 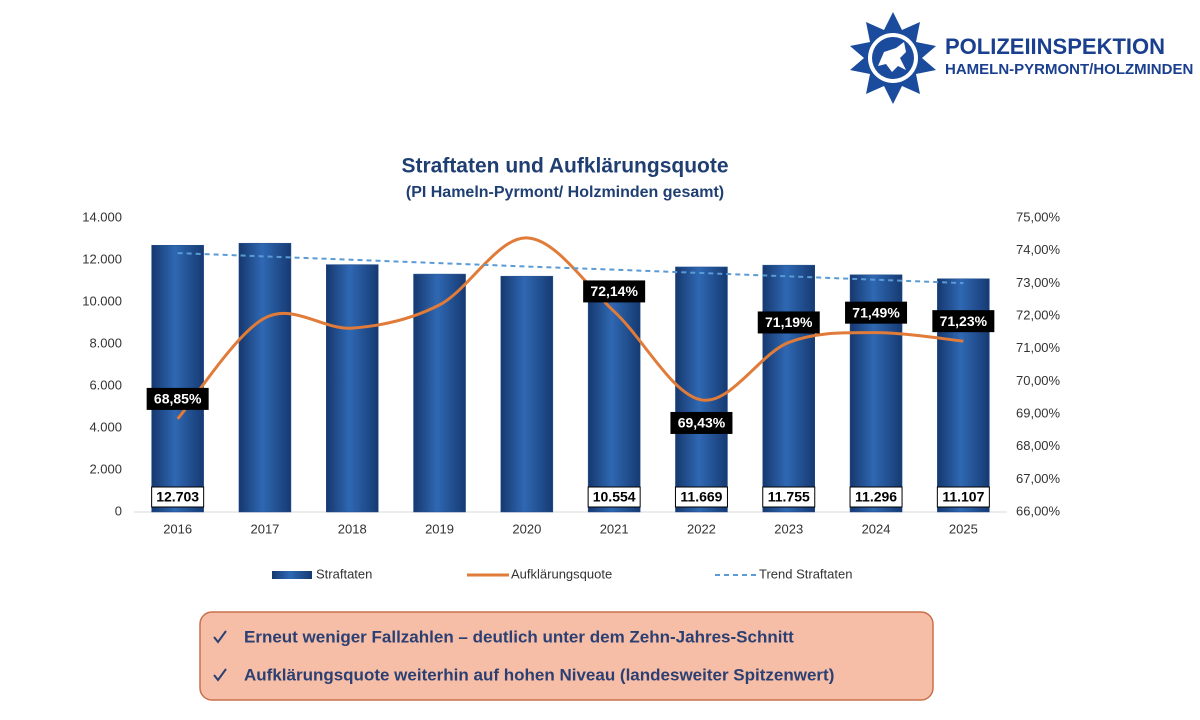 What do you see at coordinates (264, 528) in the screenshot?
I see `x-tick-label: 2017` at bounding box center [264, 528].